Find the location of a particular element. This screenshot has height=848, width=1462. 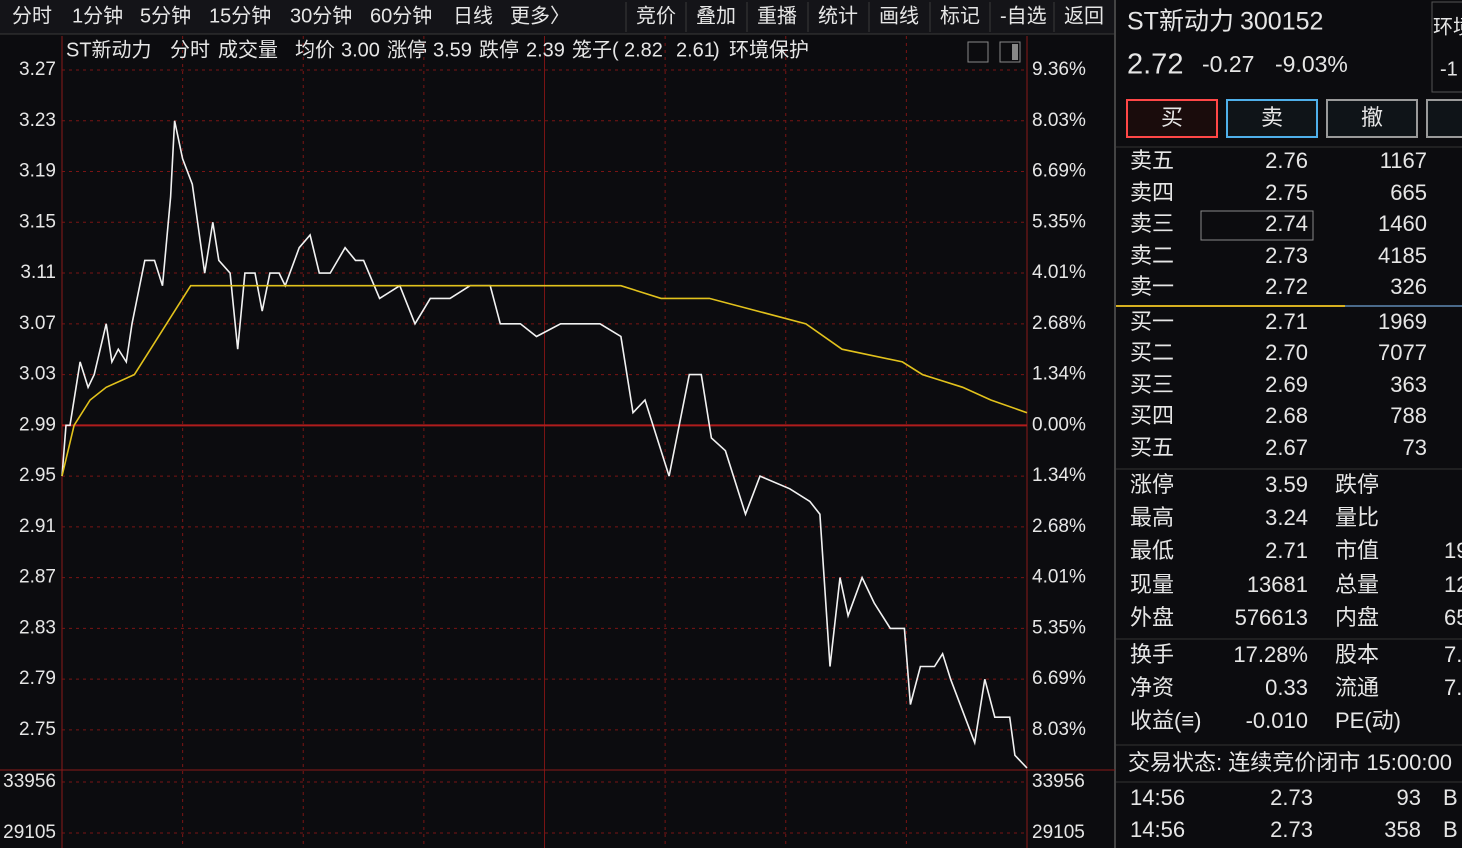

trade-volume: 93 is located at coordinates (1409, 797).